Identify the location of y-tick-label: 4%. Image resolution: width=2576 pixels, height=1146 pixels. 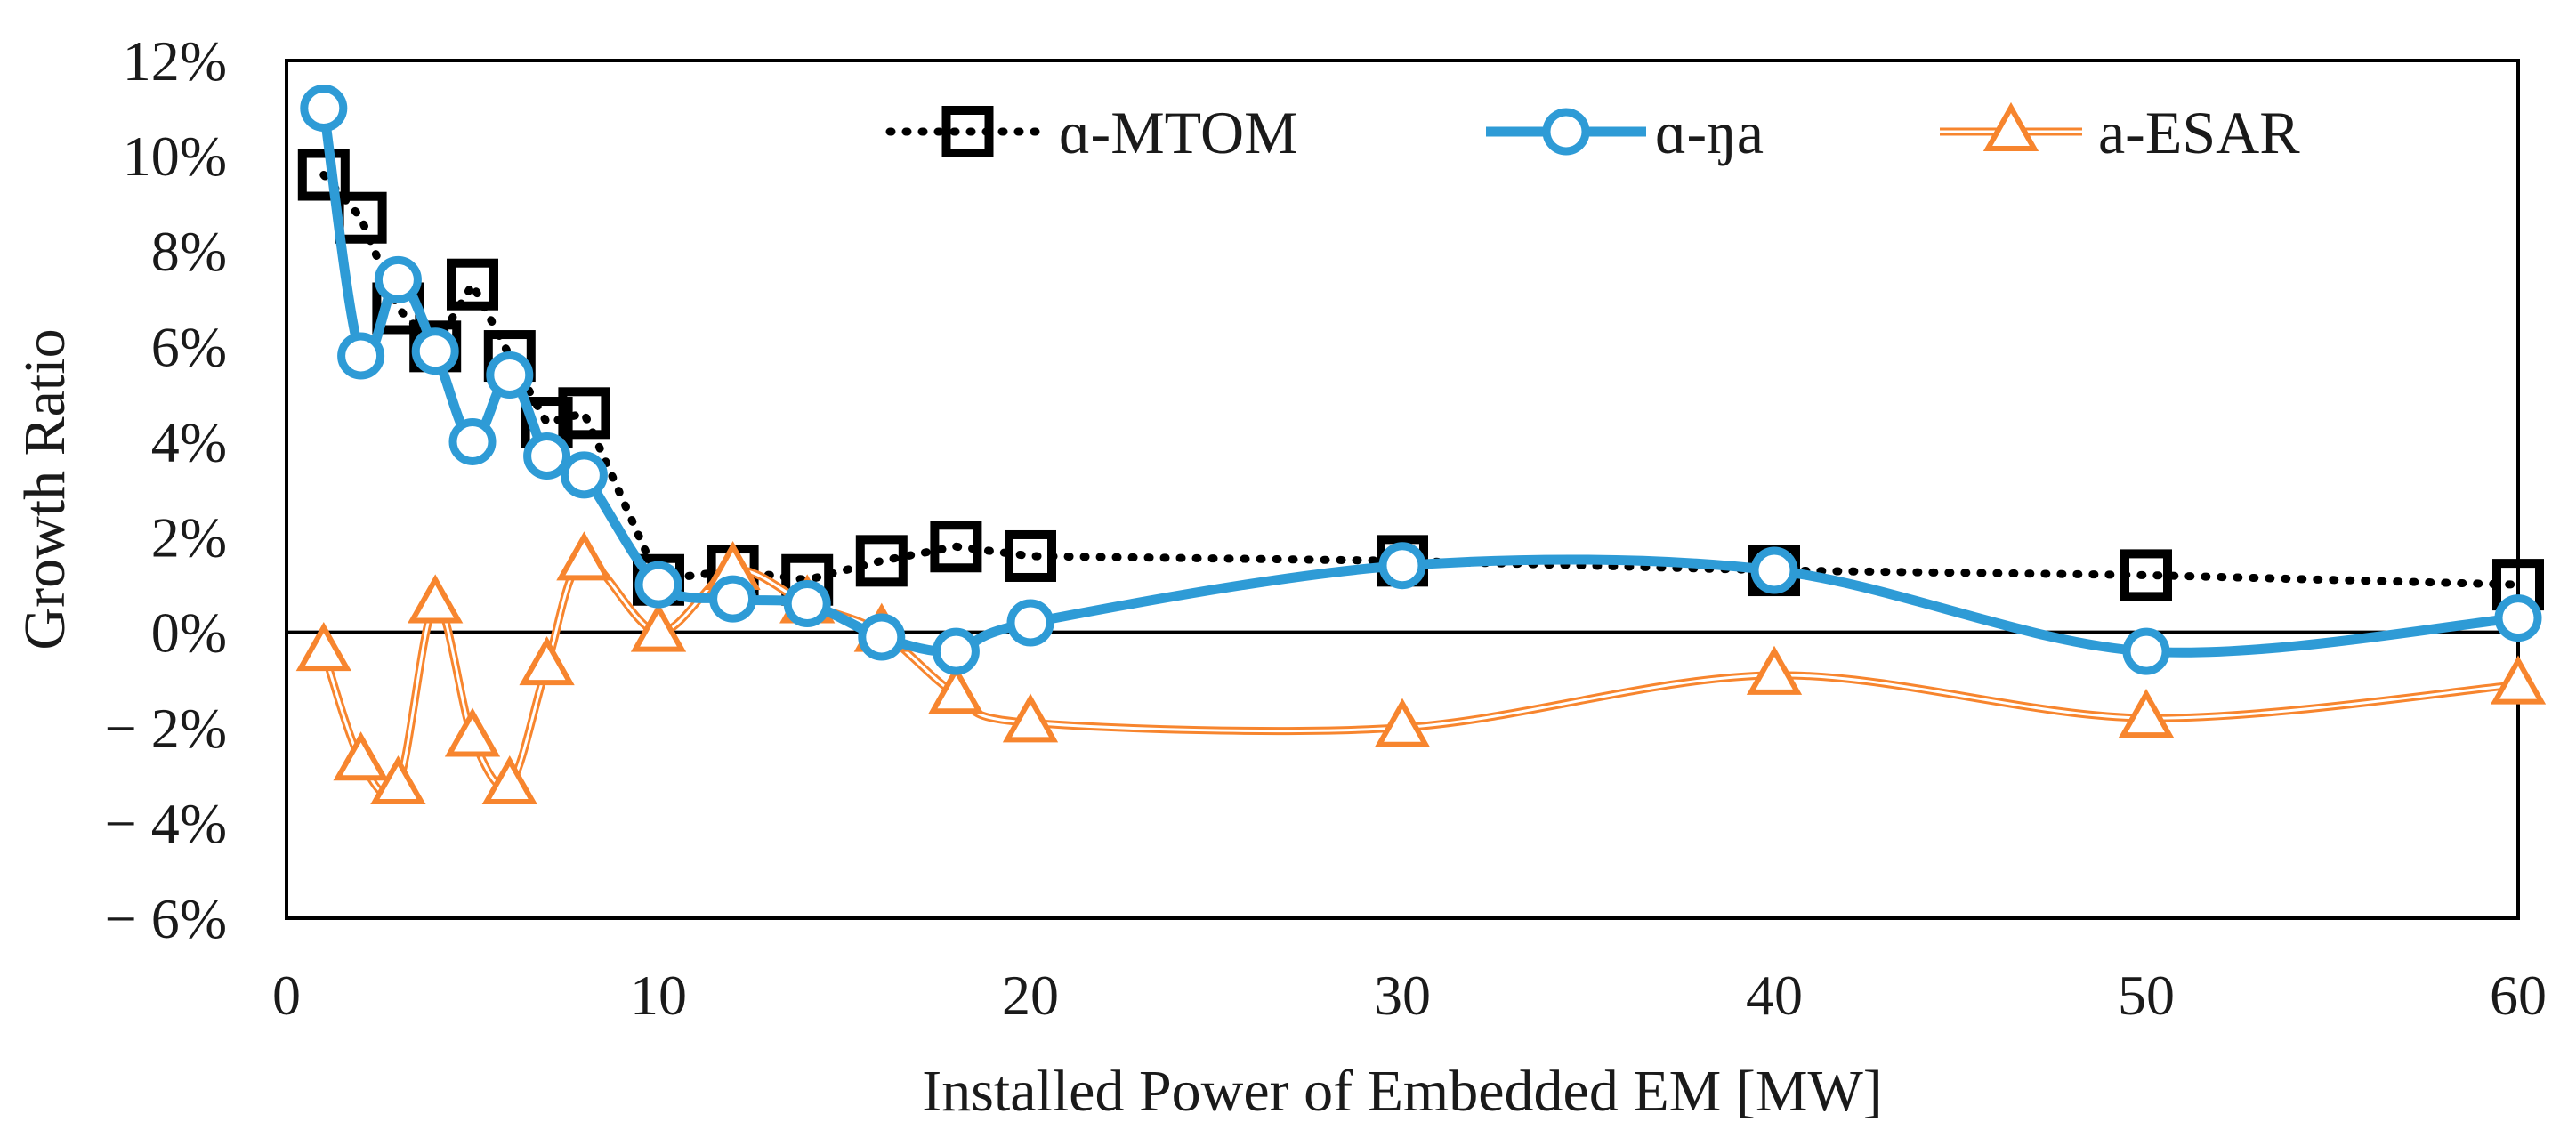
(189, 441).